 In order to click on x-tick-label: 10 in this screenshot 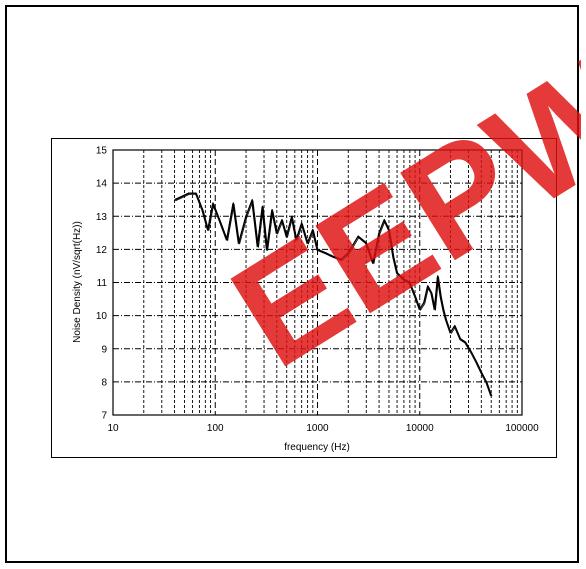, I will do `click(113, 428)`.